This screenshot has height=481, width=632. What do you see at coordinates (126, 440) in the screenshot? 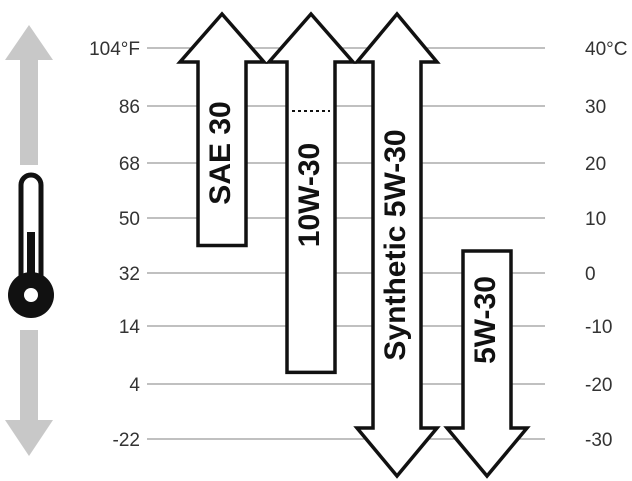
I see `left-tick-label: -22` at bounding box center [126, 440].